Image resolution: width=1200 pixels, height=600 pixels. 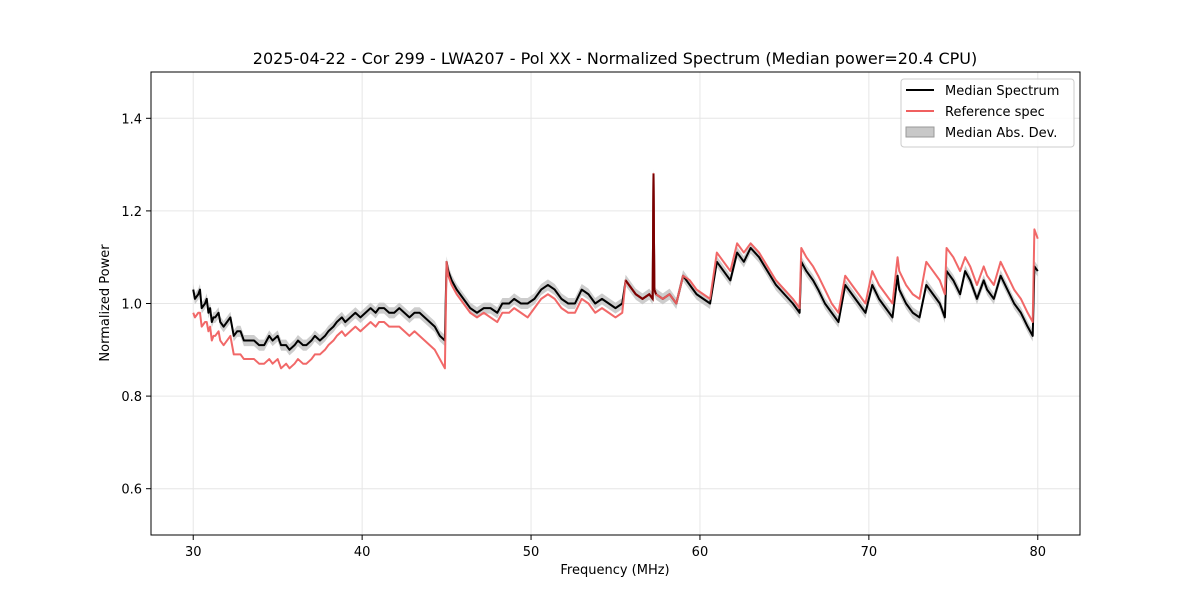 I want to click on legend-box, so click(x=987, y=113).